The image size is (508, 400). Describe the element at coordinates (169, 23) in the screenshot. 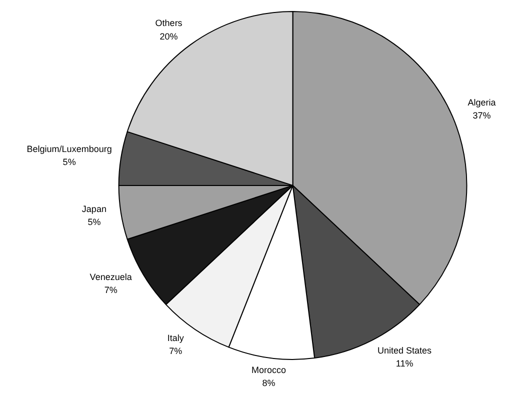

I see `slice-label: Others` at that location.